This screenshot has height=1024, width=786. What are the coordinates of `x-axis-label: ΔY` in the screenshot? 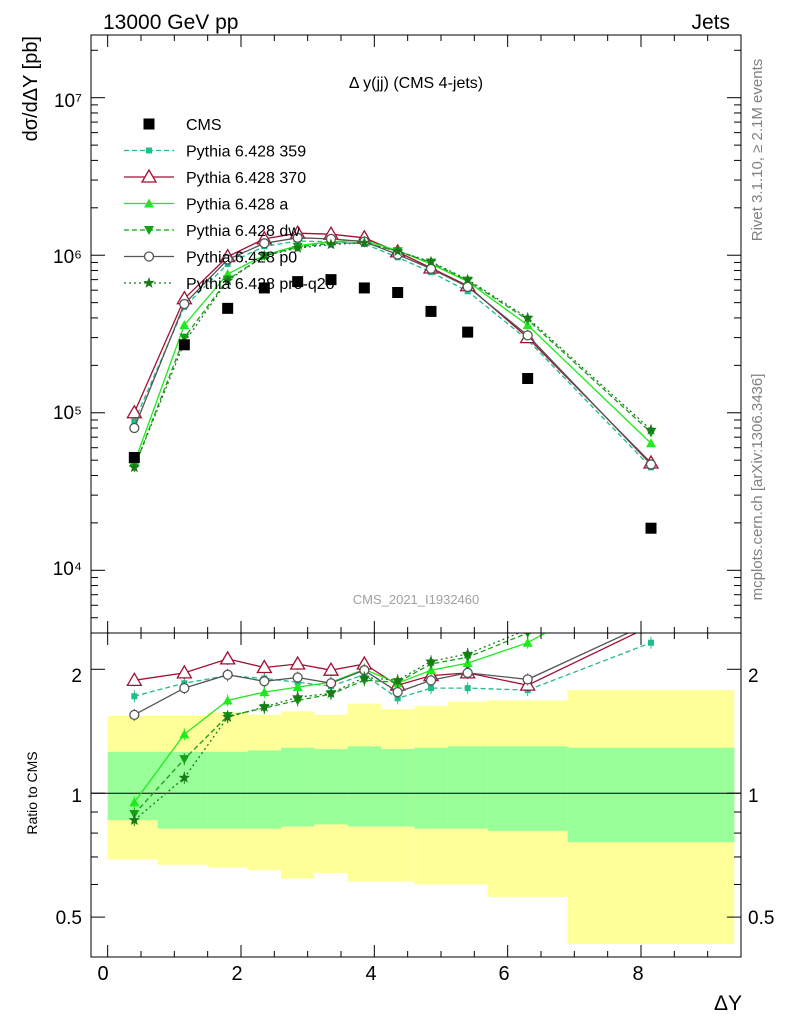 It's located at (728, 1003).